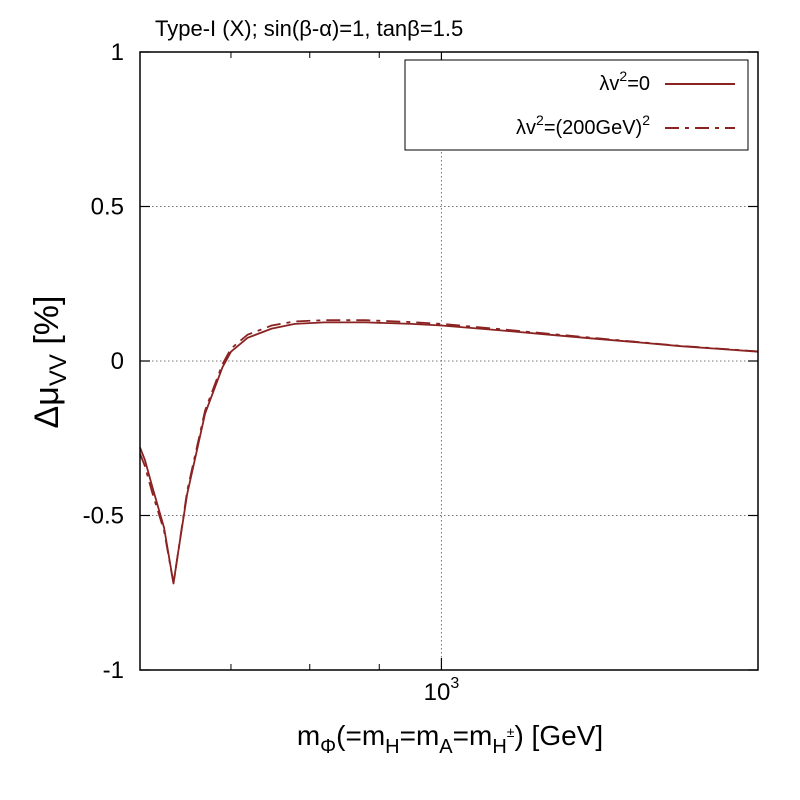 This screenshot has height=800, width=800. I want to click on y-tick-label: -0.5, so click(103, 516).